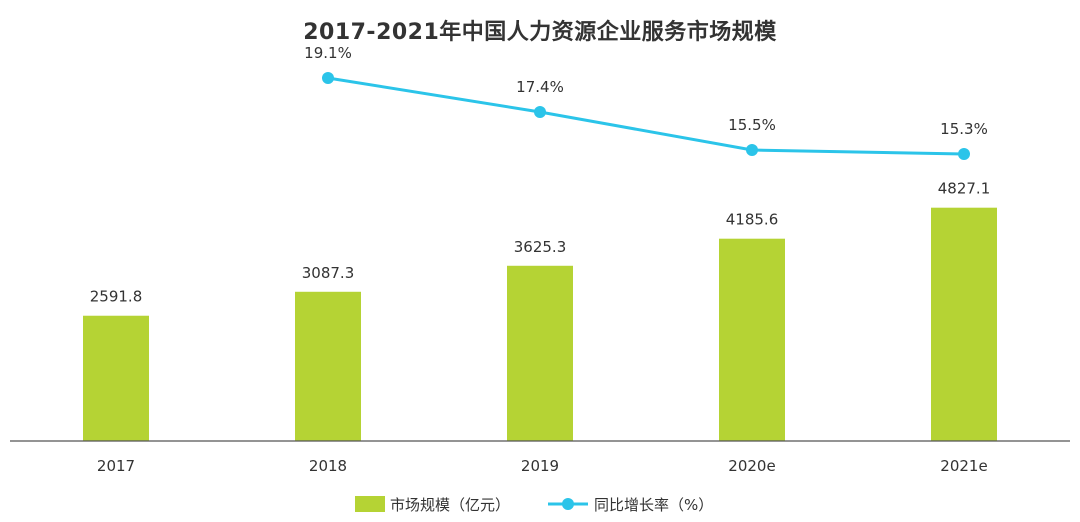 The height and width of the screenshot is (522, 1080). I want to click on x-tick-layer: 2017 2018 2019 2020e 2021e, so click(542, 466).